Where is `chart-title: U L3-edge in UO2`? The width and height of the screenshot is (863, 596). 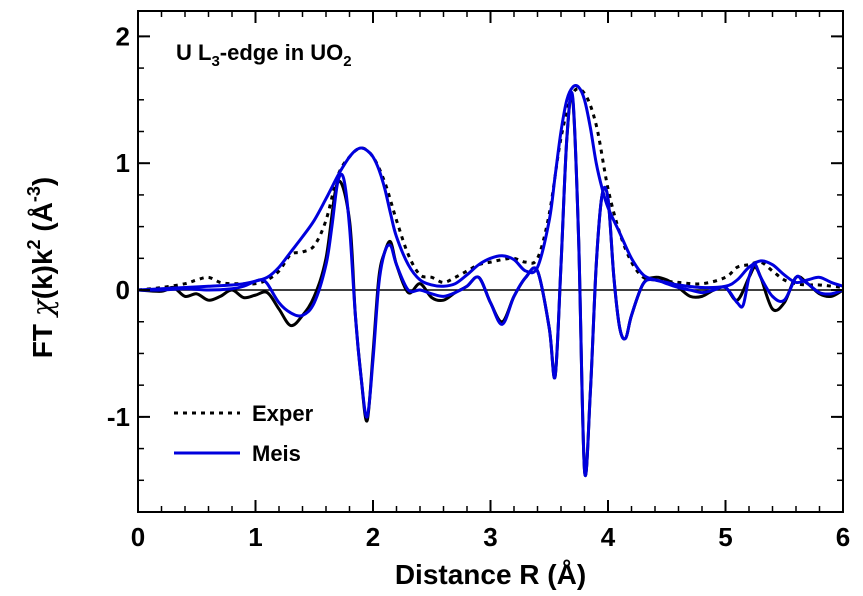 chart-title: U L3-edge in UO2 is located at coordinates (264, 55).